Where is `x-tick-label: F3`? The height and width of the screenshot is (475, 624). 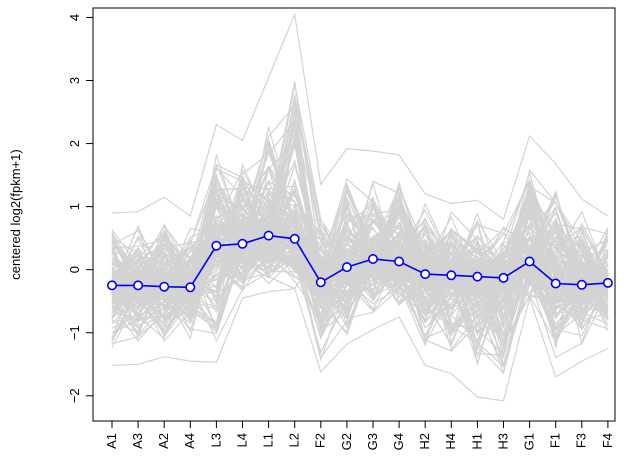 x-tick-label: F3 is located at coordinates (581, 440).